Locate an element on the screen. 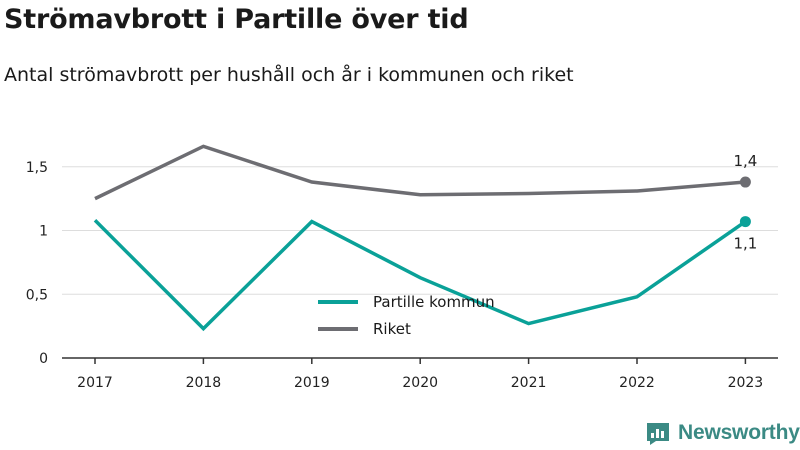 This screenshot has width=800, height=450. y-tick-label: 1 is located at coordinates (43, 232).